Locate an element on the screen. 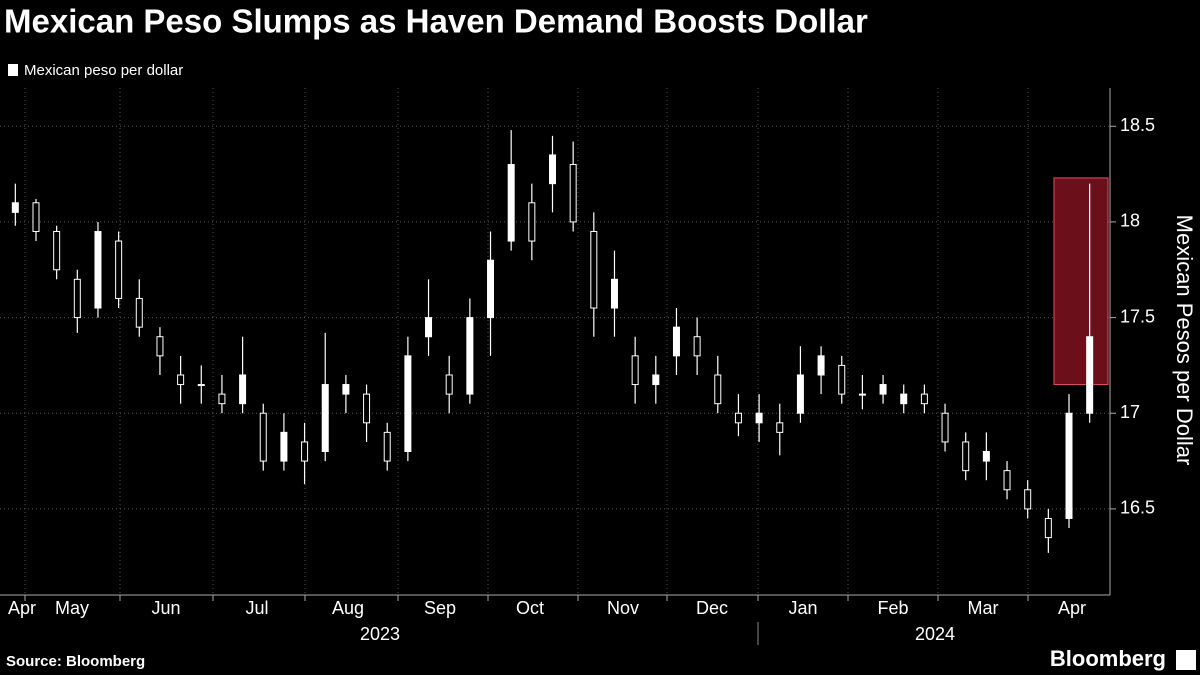 This screenshot has height=675, width=1200. year-label: 2023 is located at coordinates (380, 634).